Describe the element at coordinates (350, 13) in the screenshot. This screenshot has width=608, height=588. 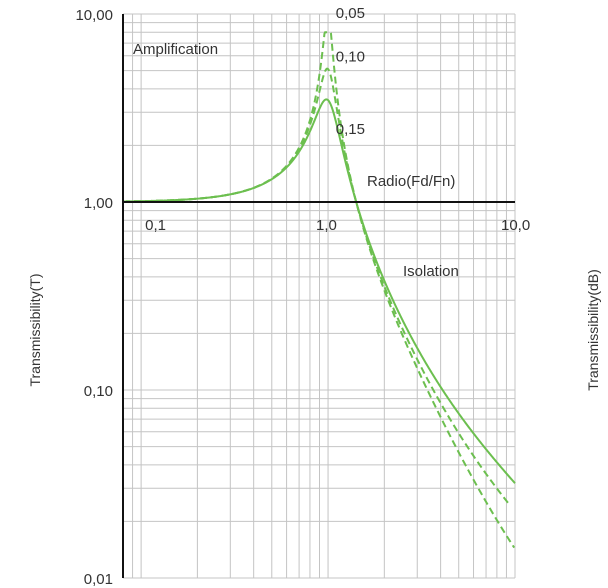
I see `series-label: 0,05` at that location.